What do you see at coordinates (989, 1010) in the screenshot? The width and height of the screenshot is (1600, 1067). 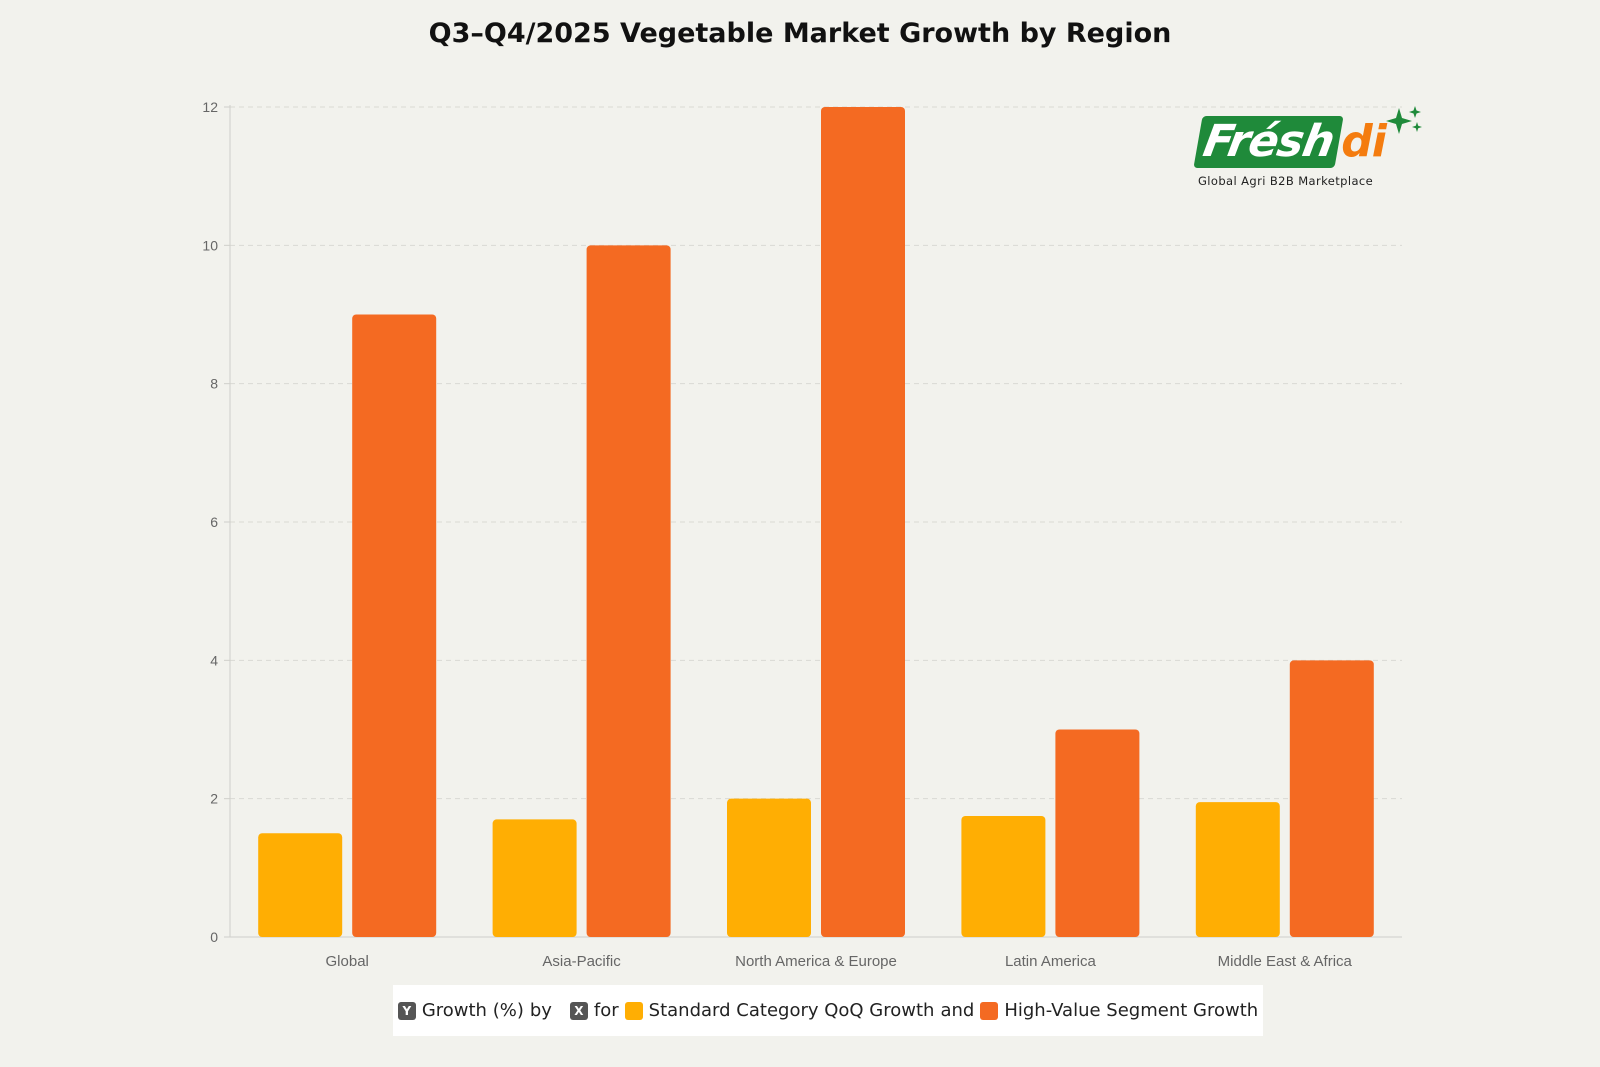 I see `legend-swatch-high-value` at bounding box center [989, 1010].